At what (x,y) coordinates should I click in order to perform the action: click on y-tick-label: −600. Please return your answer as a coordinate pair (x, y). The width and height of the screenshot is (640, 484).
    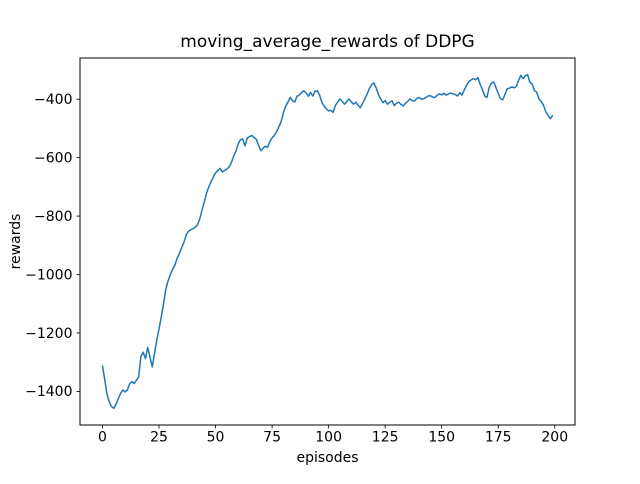
    Looking at the image, I should click on (53, 158).